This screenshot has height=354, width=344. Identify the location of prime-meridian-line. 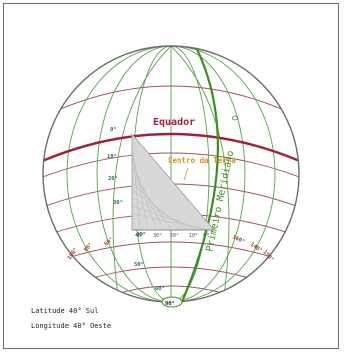
(199, 174).